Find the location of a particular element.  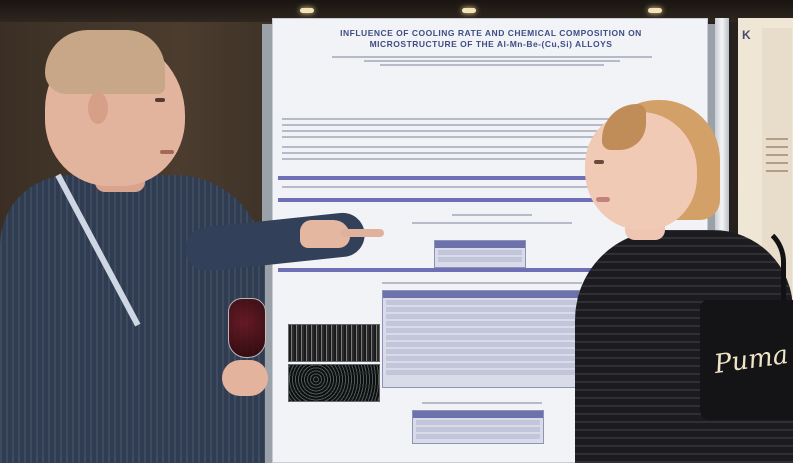

woman-mouth is located at coordinates (603, 199).